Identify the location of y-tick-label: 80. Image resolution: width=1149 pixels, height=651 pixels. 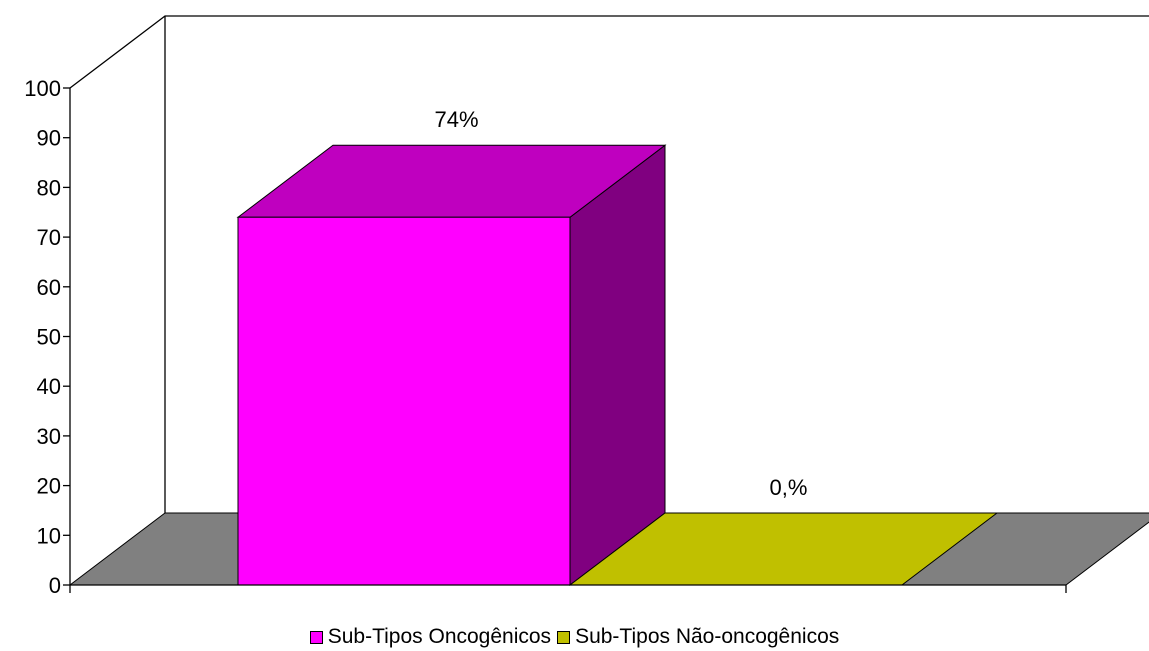
(49, 187).